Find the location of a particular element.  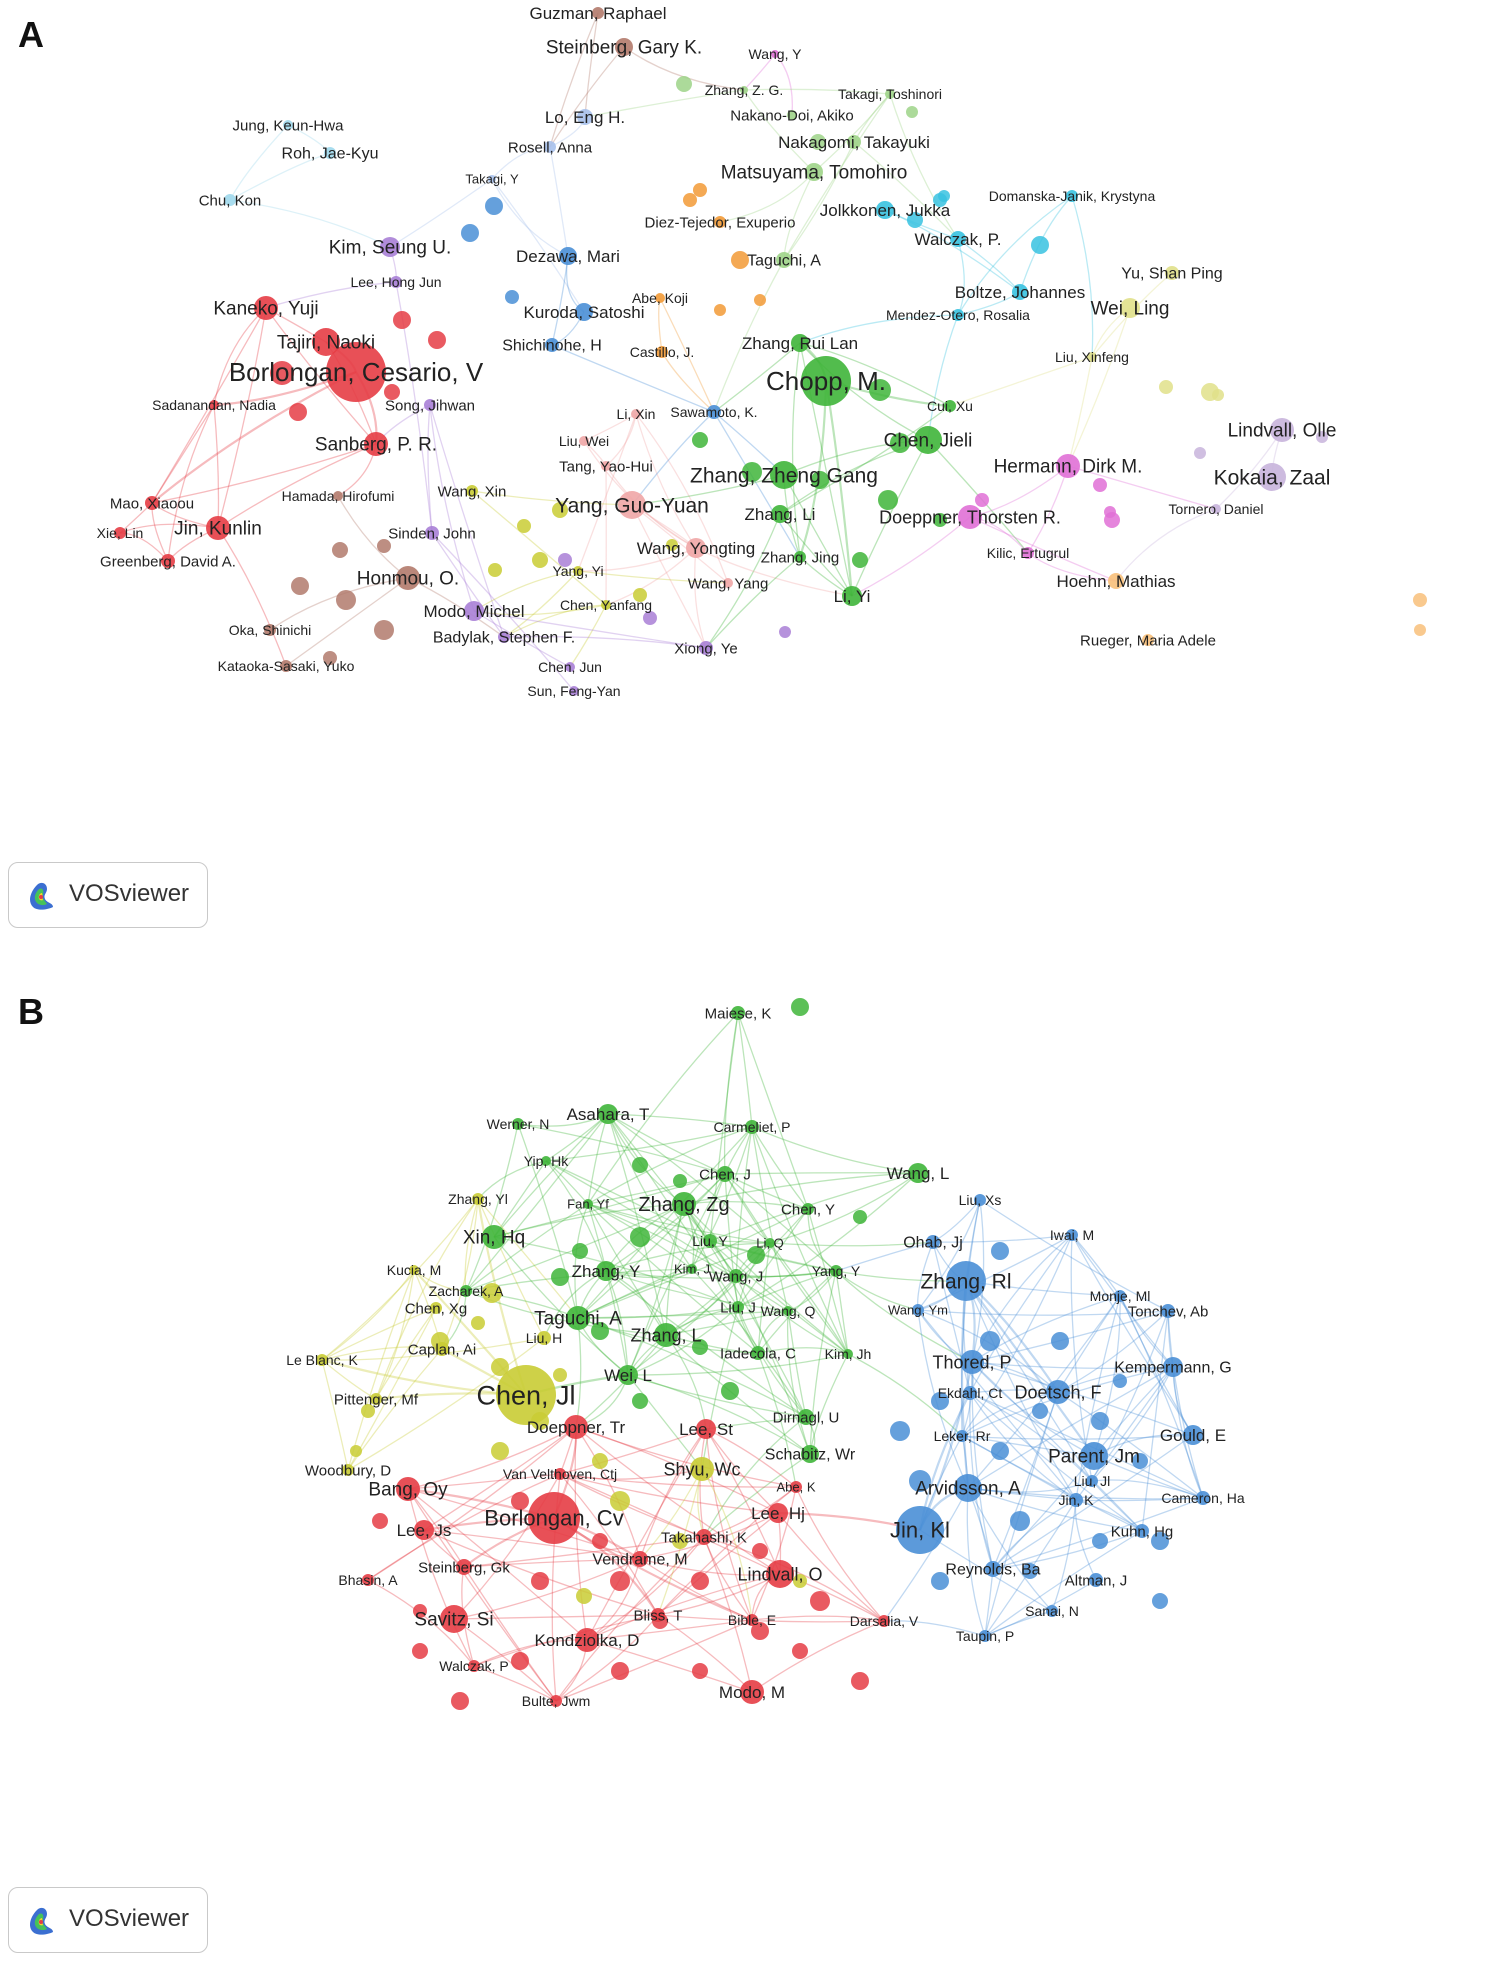

node-mao-xiaoou is located at coordinates (152, 503).